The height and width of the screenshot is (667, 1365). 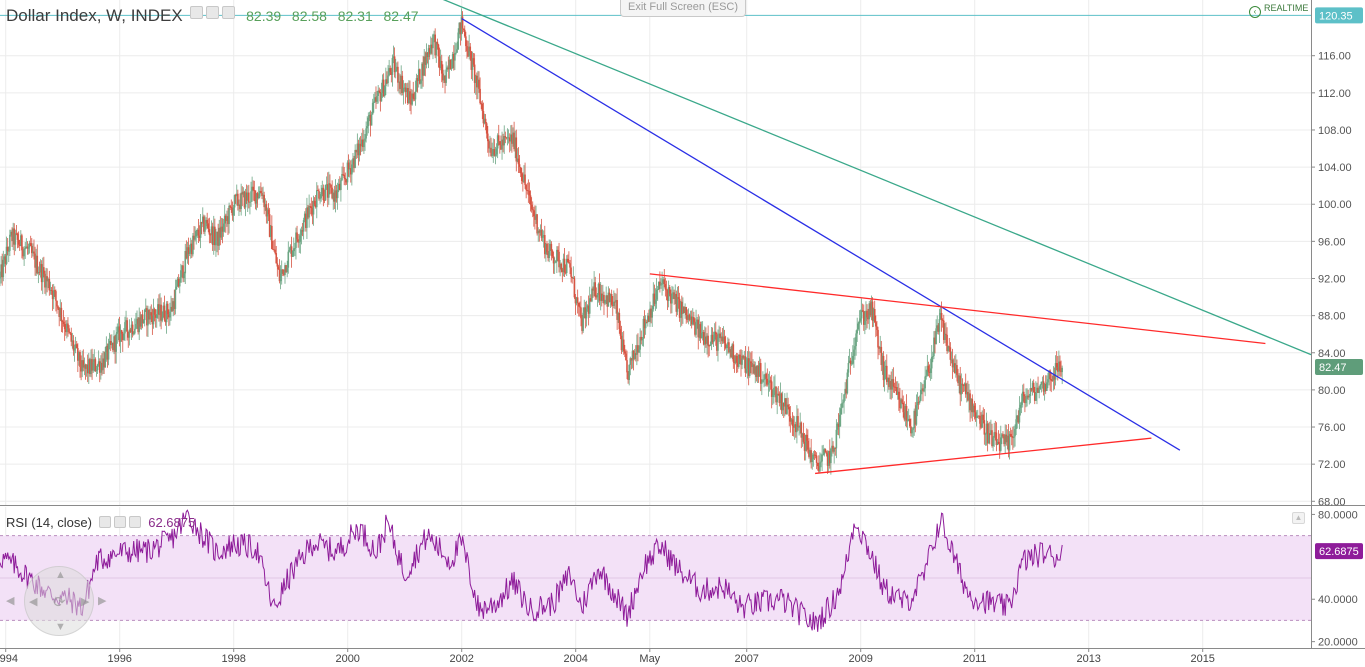 What do you see at coordinates (1339, 552) in the screenshot?
I see `rsi-value-badge: 62.6875` at bounding box center [1339, 552].